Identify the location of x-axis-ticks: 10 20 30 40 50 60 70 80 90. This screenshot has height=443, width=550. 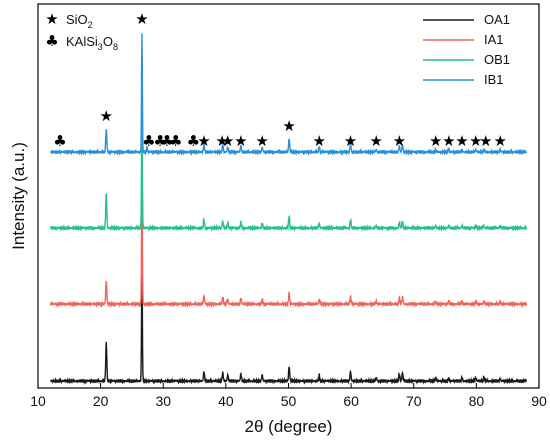
(288, 396).